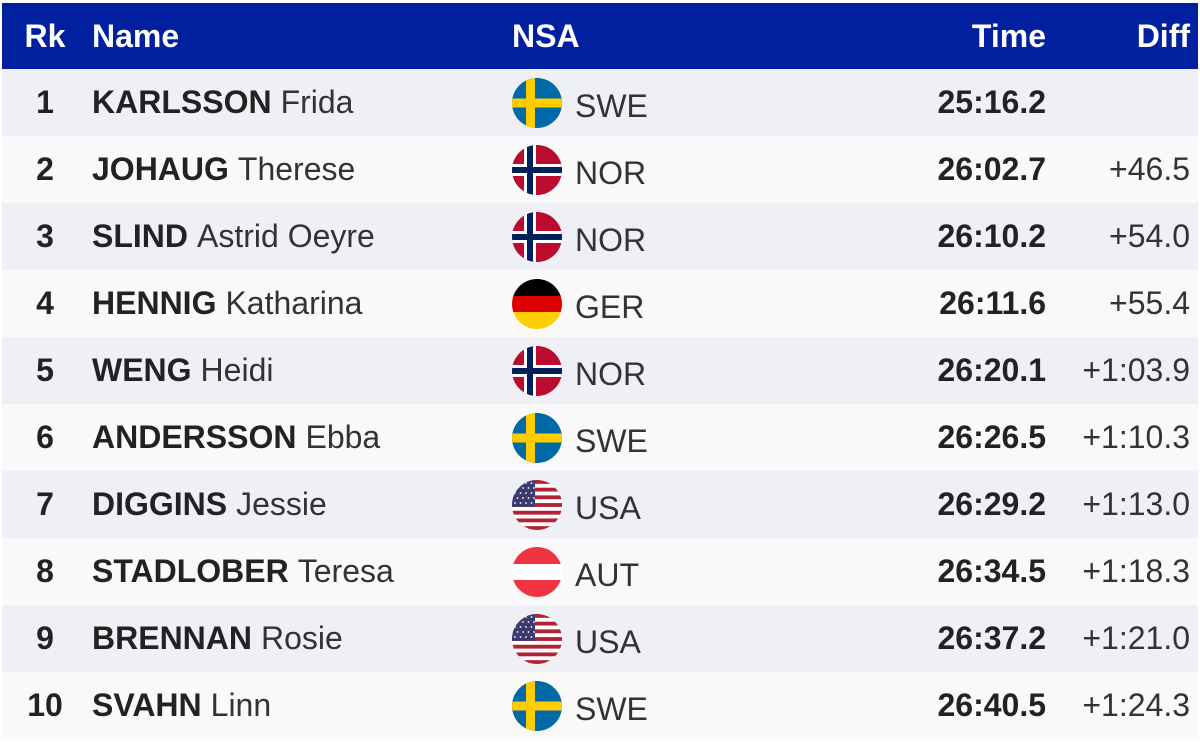 The image size is (1200, 742). Describe the element at coordinates (991, 437) in the screenshot. I see `time-cell: 26:26.5` at that location.